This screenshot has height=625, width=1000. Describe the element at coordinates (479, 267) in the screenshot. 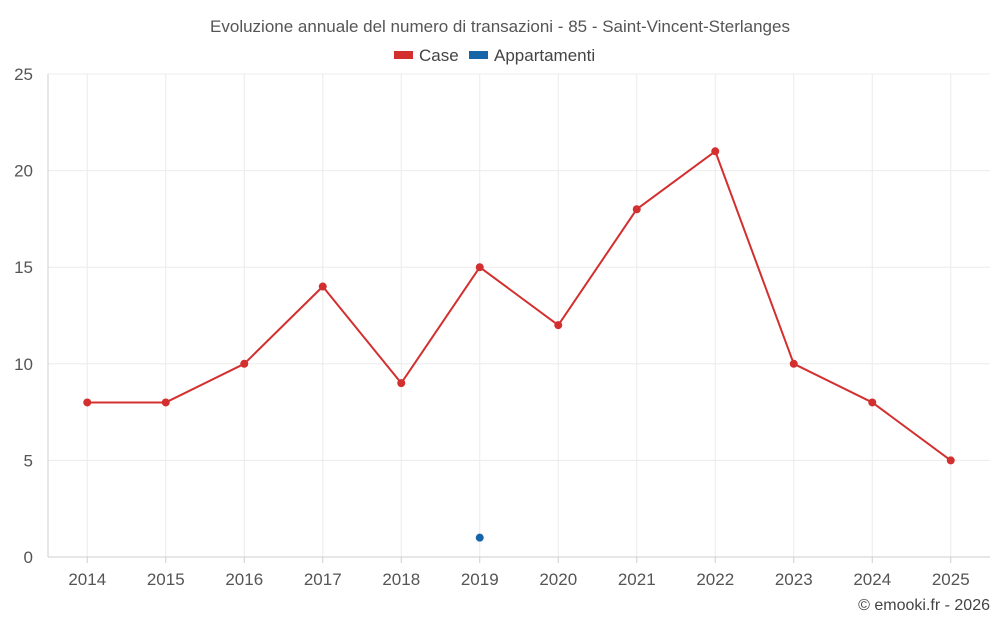

I see `data-point-case-2019` at that location.